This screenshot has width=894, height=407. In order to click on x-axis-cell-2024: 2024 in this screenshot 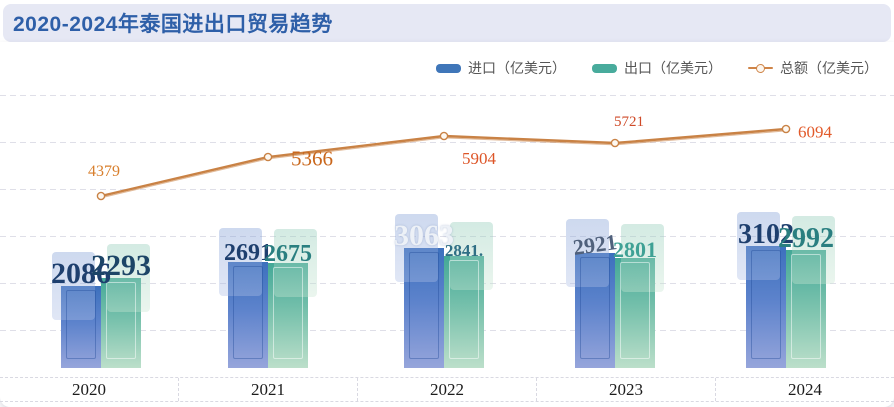, I will do `click(804, 389)`.